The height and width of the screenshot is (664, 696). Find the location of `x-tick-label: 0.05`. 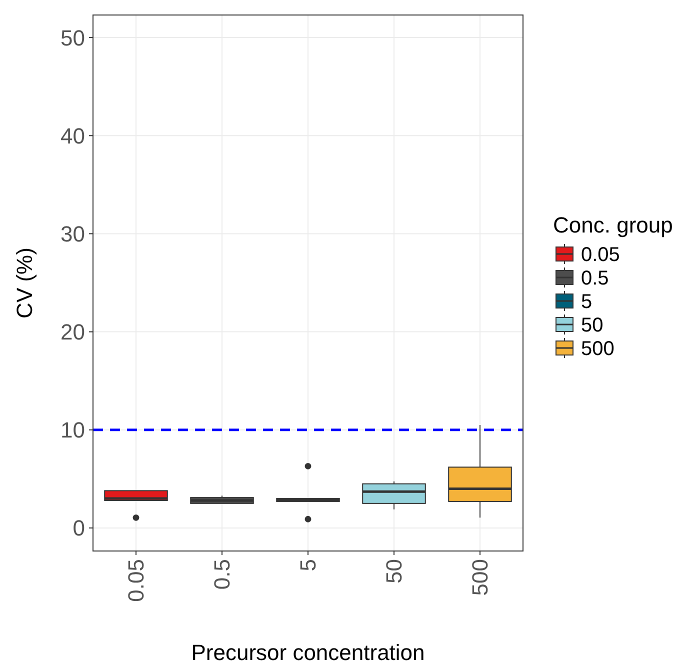

x-tick-label: 0.05 is located at coordinates (136, 580).